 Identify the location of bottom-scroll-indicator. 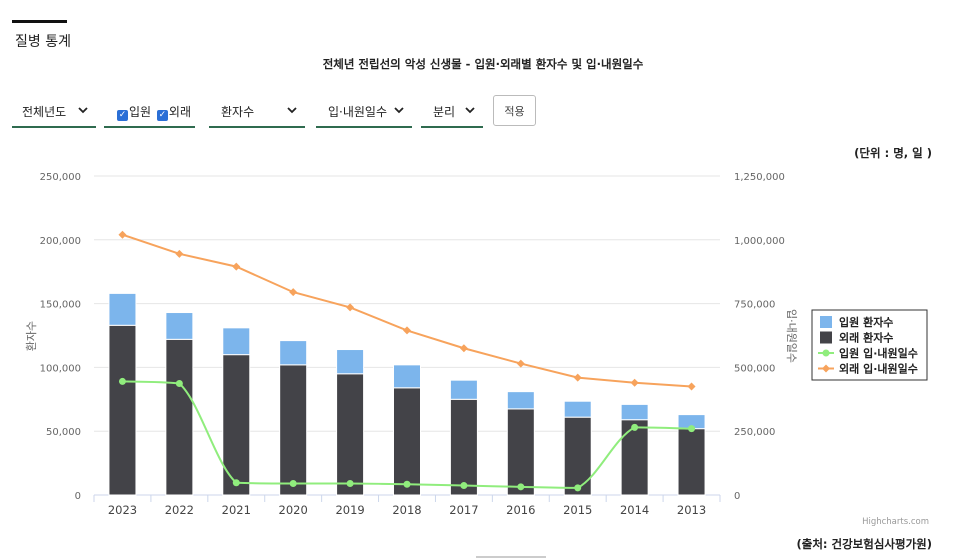
(511, 557).